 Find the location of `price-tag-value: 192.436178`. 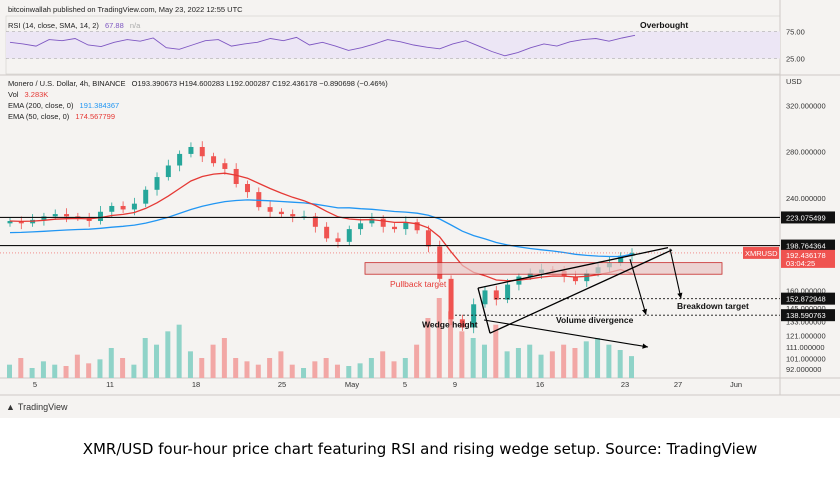

price-tag-value: 192.436178 is located at coordinates (806, 255).